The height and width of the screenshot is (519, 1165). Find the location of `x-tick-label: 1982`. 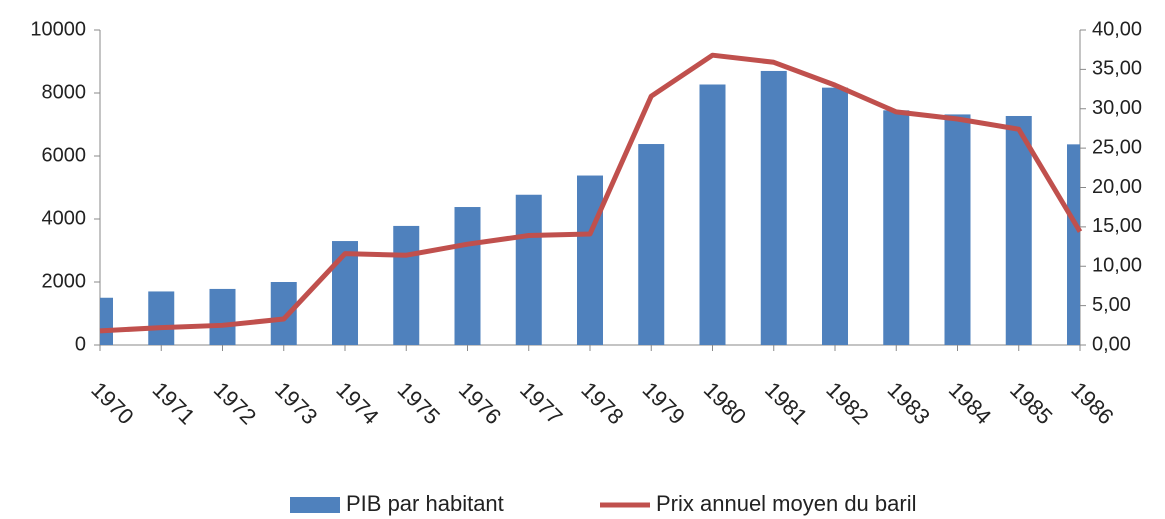

x-tick-label: 1982 is located at coordinates (847, 403).